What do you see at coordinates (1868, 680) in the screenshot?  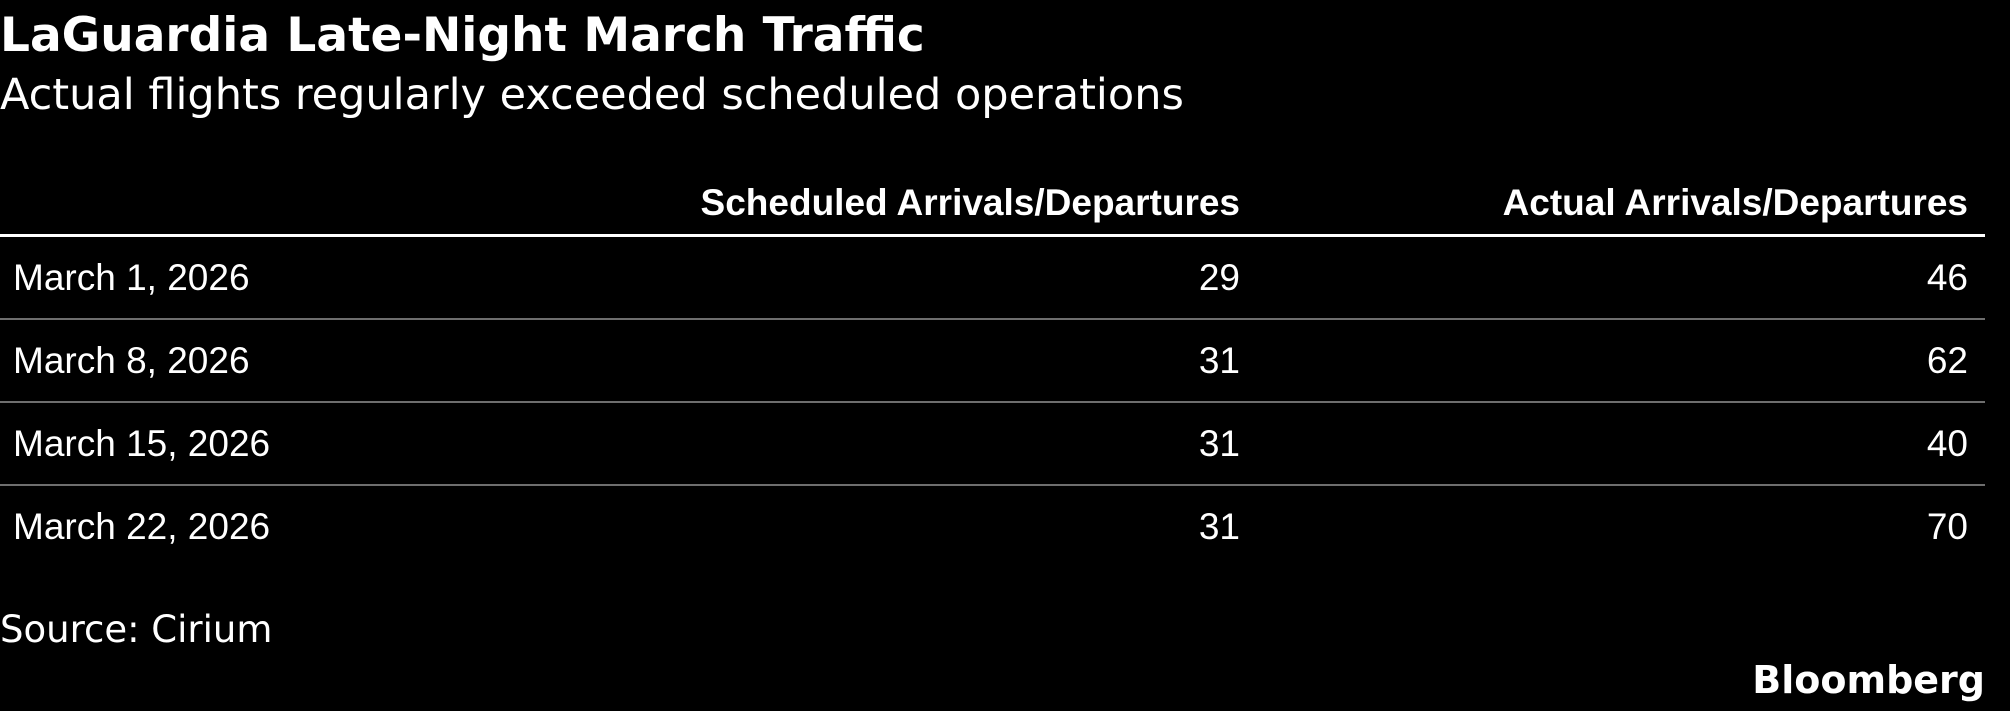 I see `bloomberg-logo: Bloomberg` at bounding box center [1868, 680].